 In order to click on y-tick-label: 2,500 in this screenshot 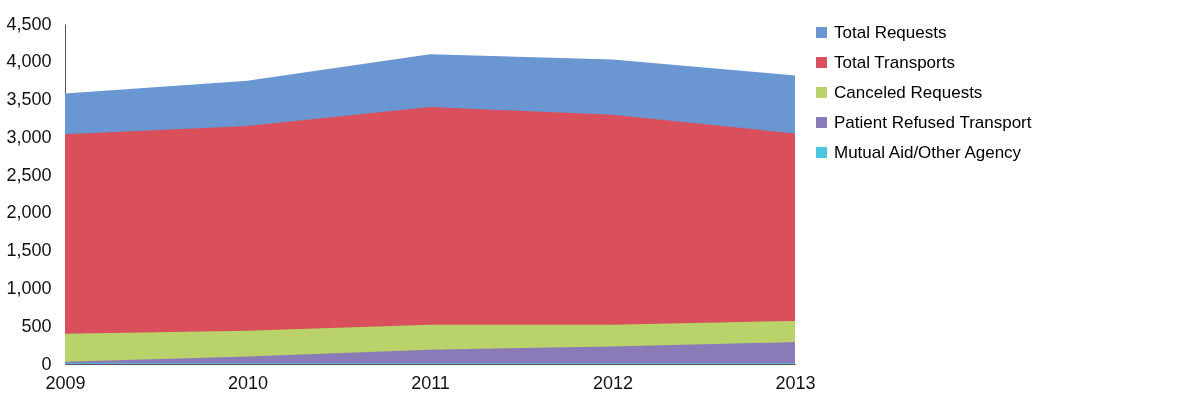, I will do `click(29, 174)`.